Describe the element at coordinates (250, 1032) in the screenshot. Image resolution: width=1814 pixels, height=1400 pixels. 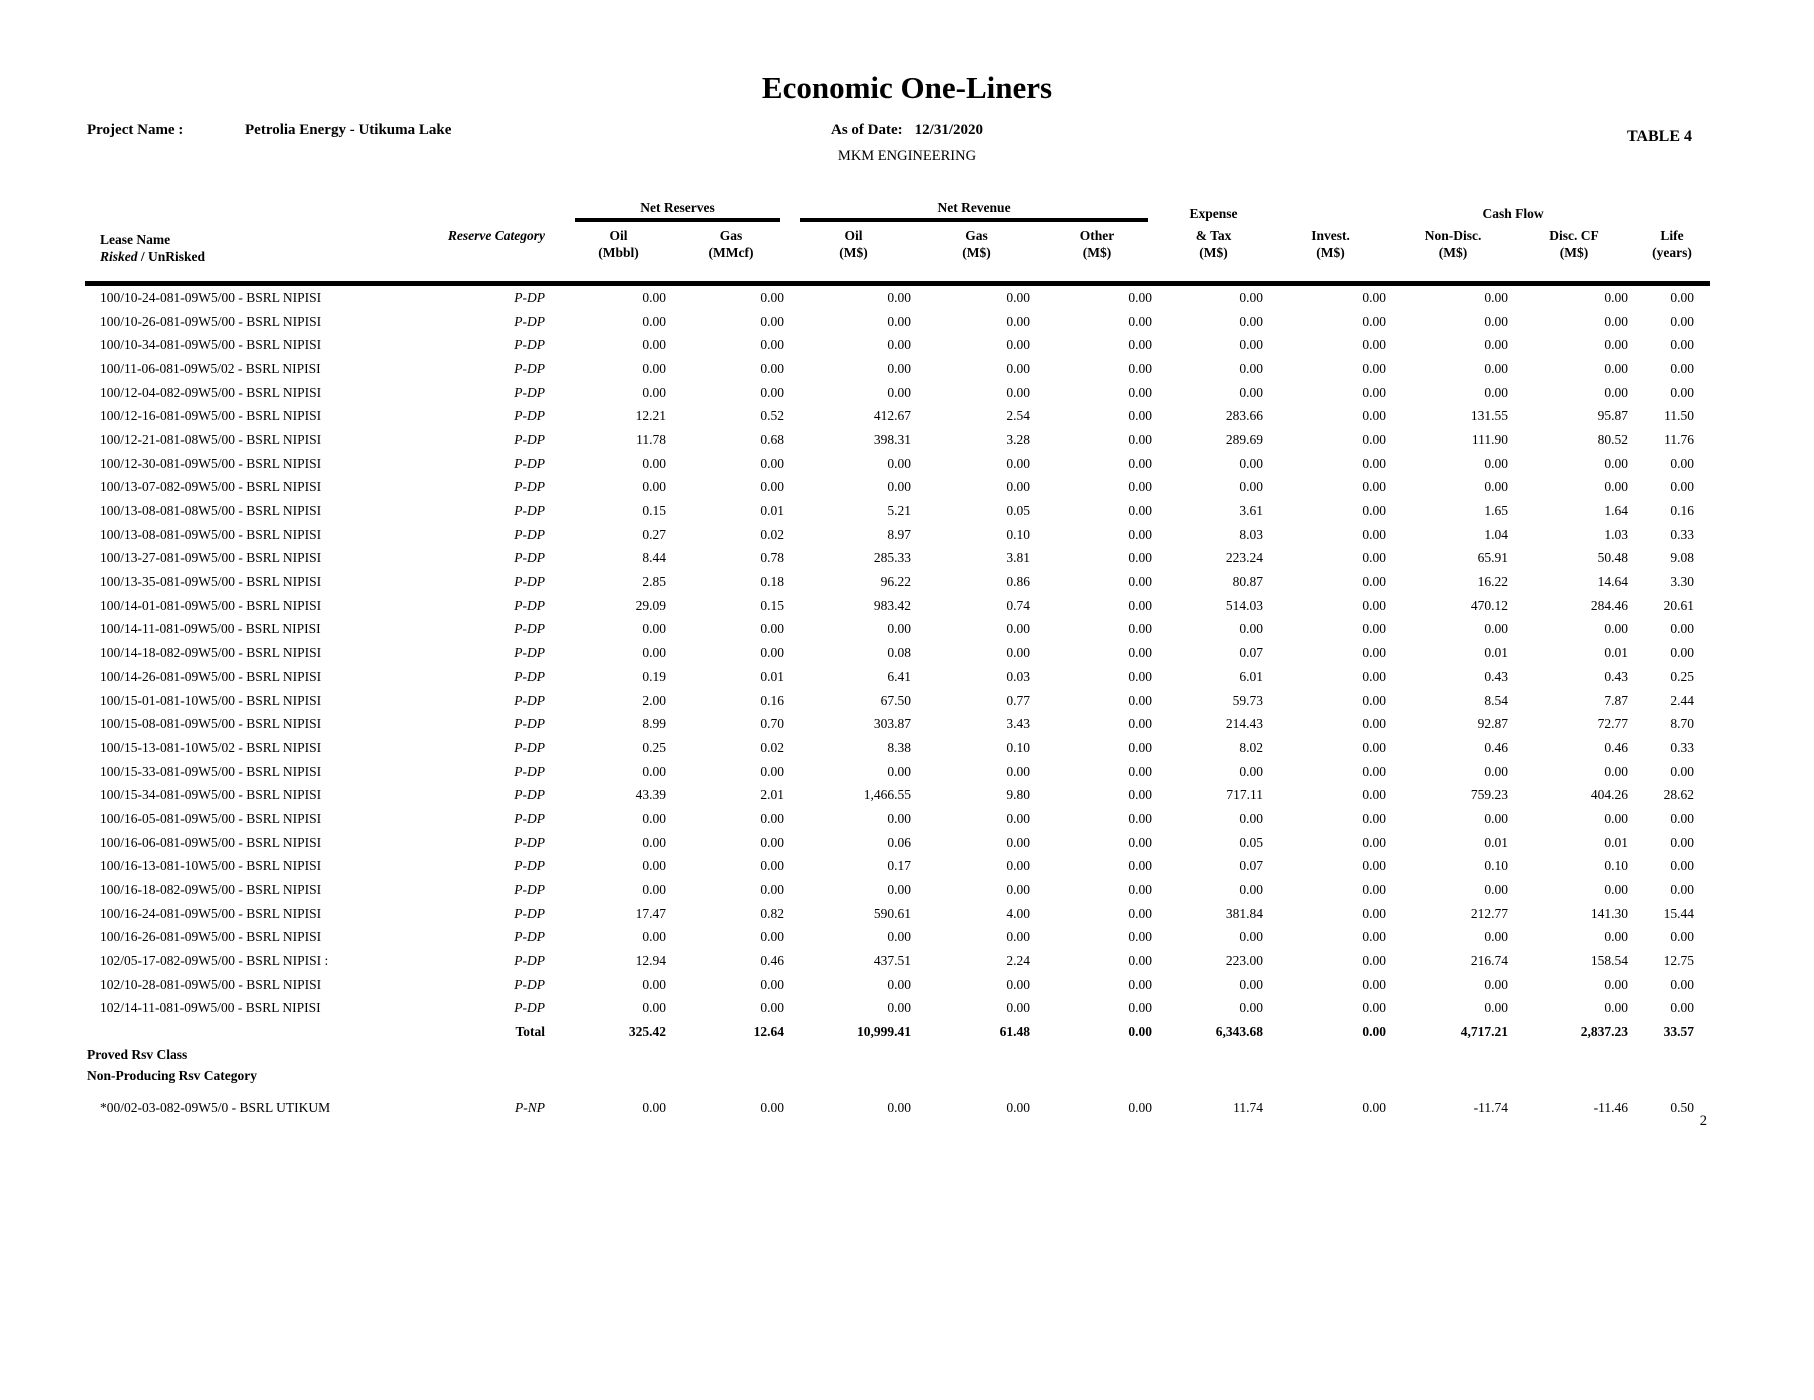
I see `lease-name-cell` at that location.